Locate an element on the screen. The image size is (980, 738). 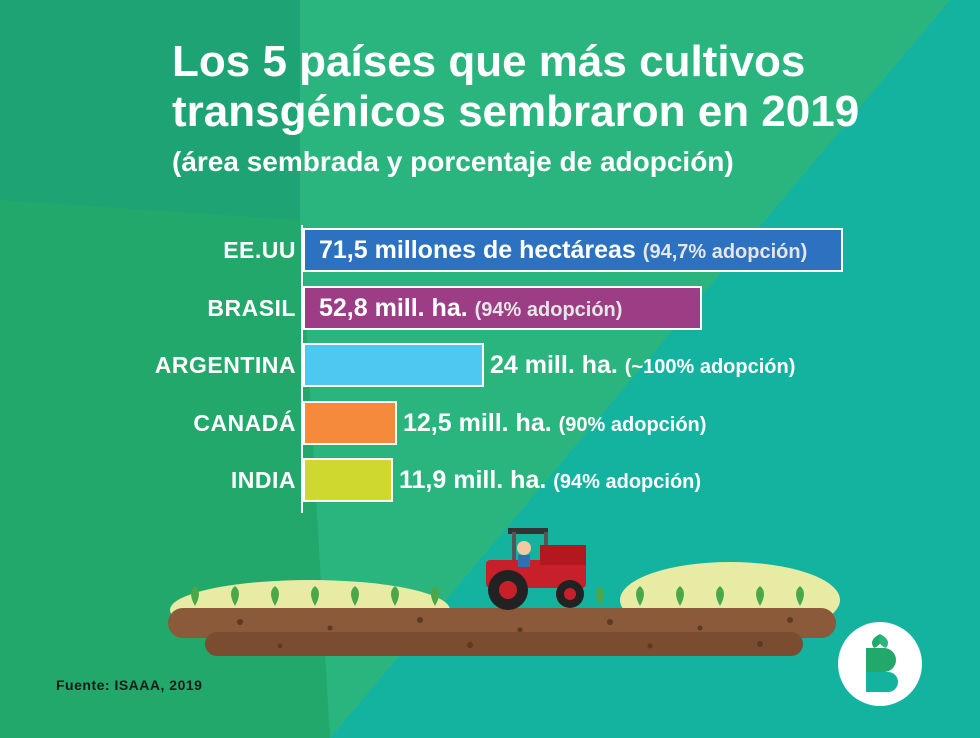
value-label: 24 mill. ha. is located at coordinates (557, 365).